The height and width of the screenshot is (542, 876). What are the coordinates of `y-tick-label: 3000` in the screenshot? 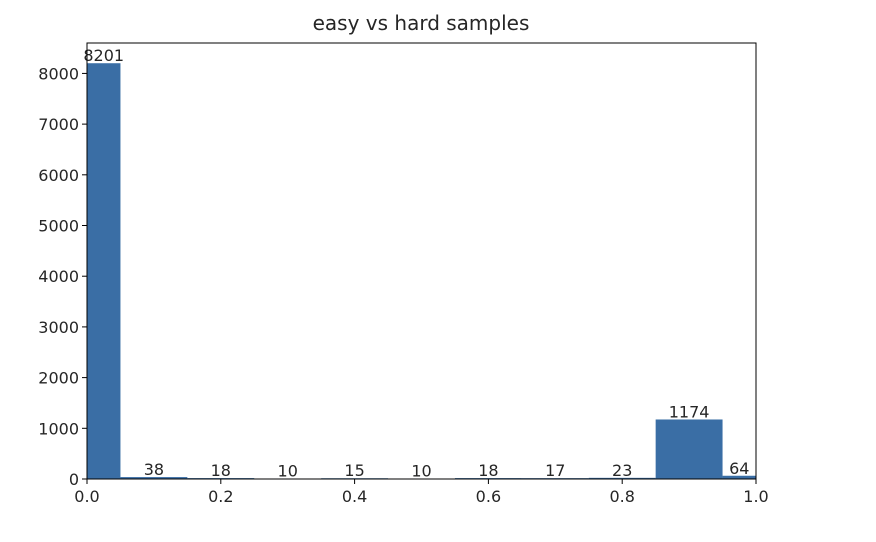 It's located at (58, 327).